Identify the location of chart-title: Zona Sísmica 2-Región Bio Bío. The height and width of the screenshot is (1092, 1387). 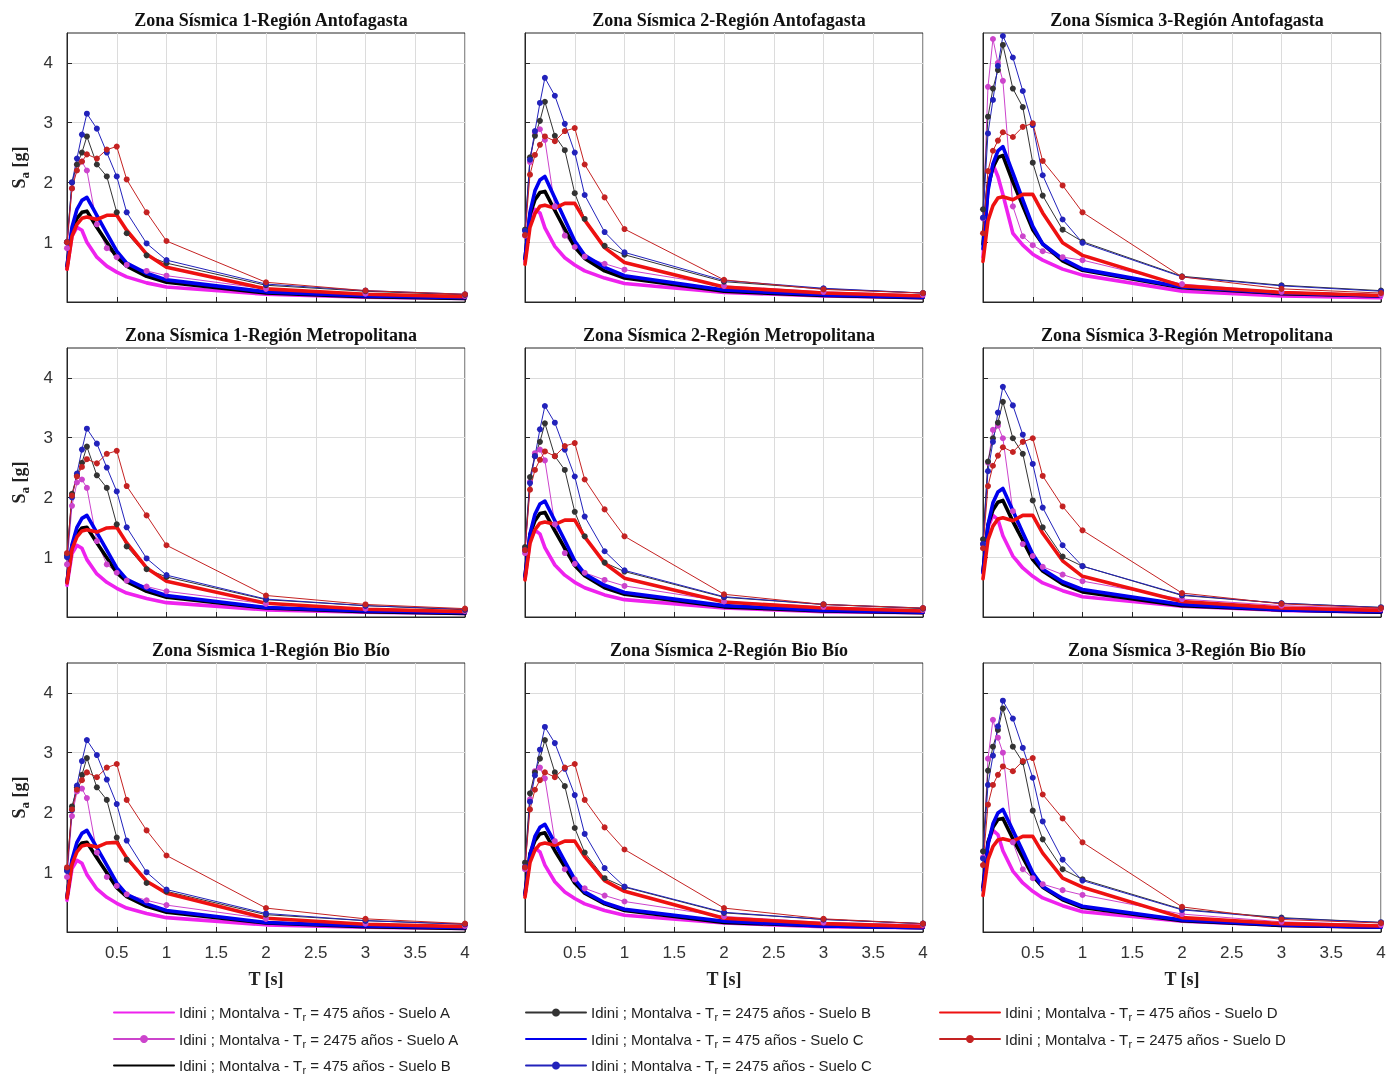
(729, 650).